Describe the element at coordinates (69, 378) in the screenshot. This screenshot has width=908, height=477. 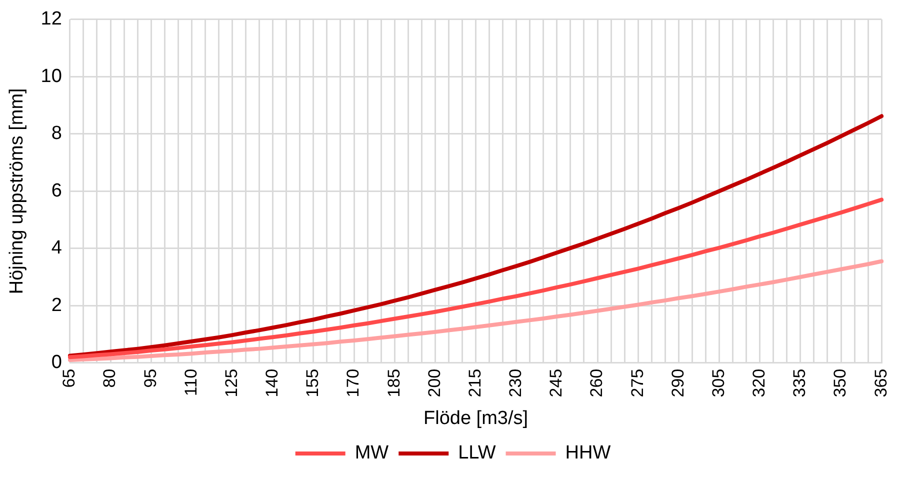
I see `x-tick-label: 65` at that location.